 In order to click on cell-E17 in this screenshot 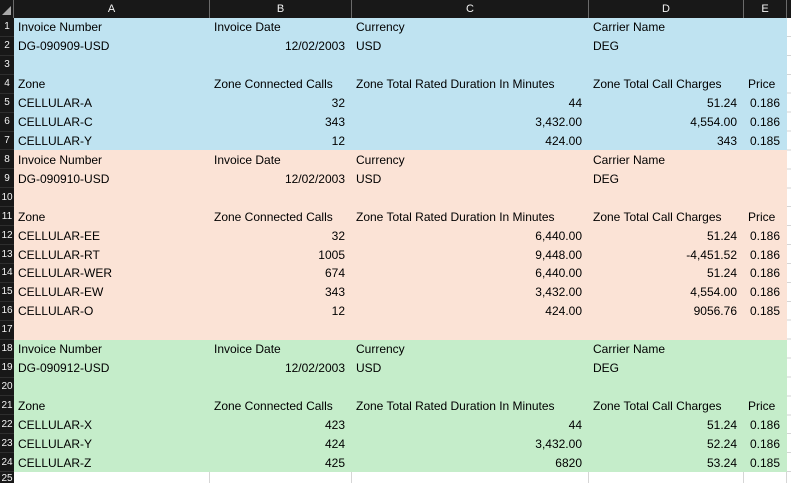, I will do `click(765, 330)`.